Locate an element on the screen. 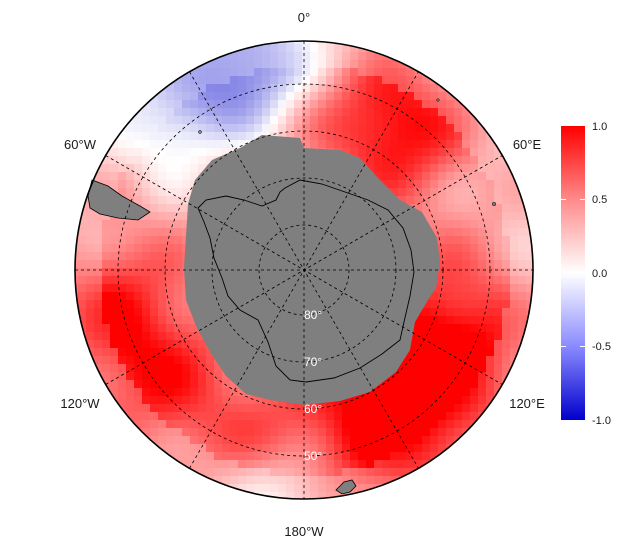  colorbar-label-zero: 0.0 is located at coordinates (599, 274).